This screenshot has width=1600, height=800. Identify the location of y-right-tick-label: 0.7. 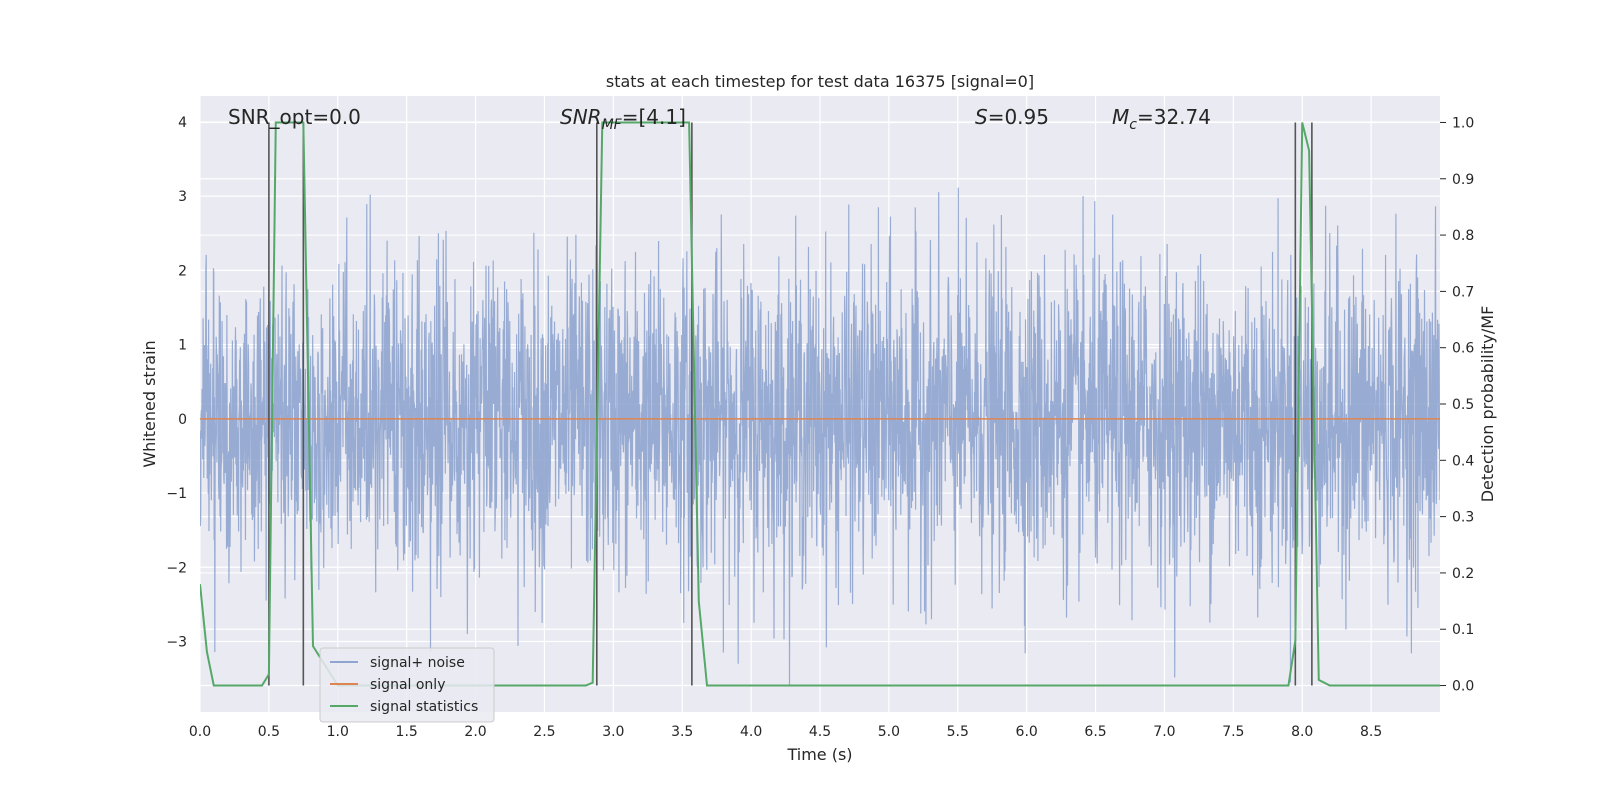
(1463, 292).